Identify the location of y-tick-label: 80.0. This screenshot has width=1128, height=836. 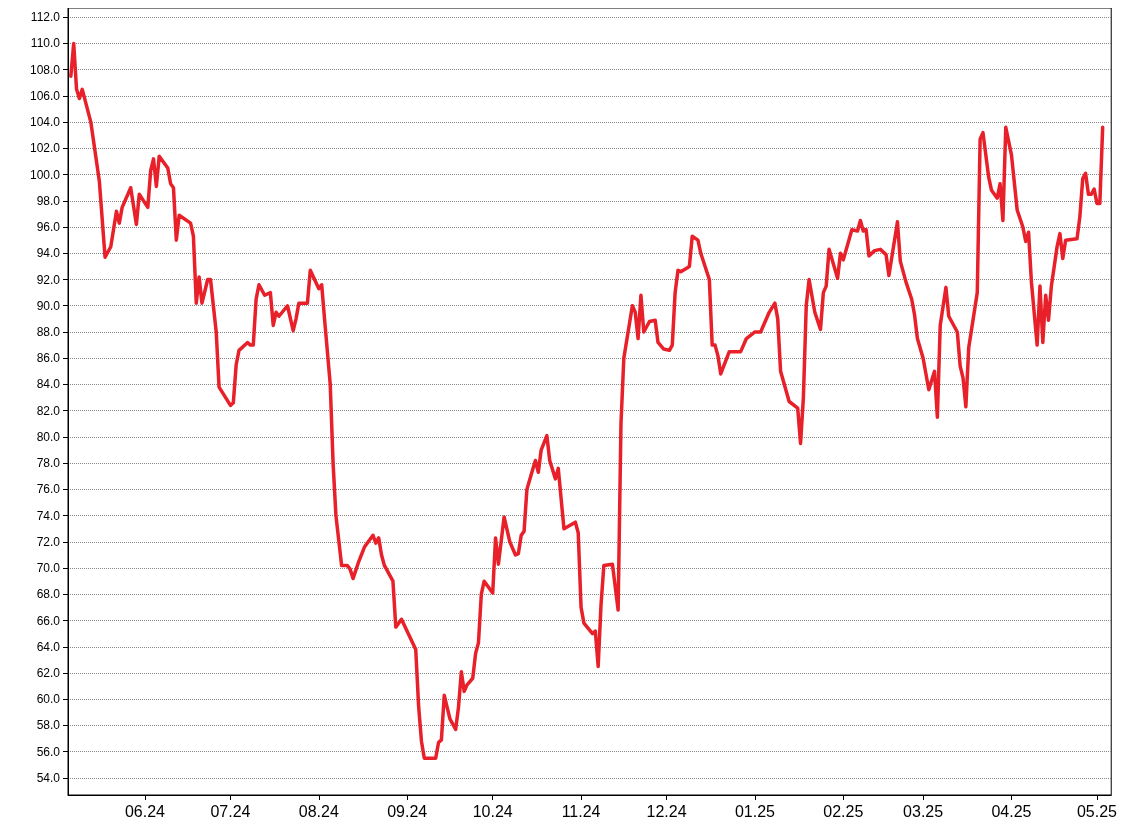
(48, 436).